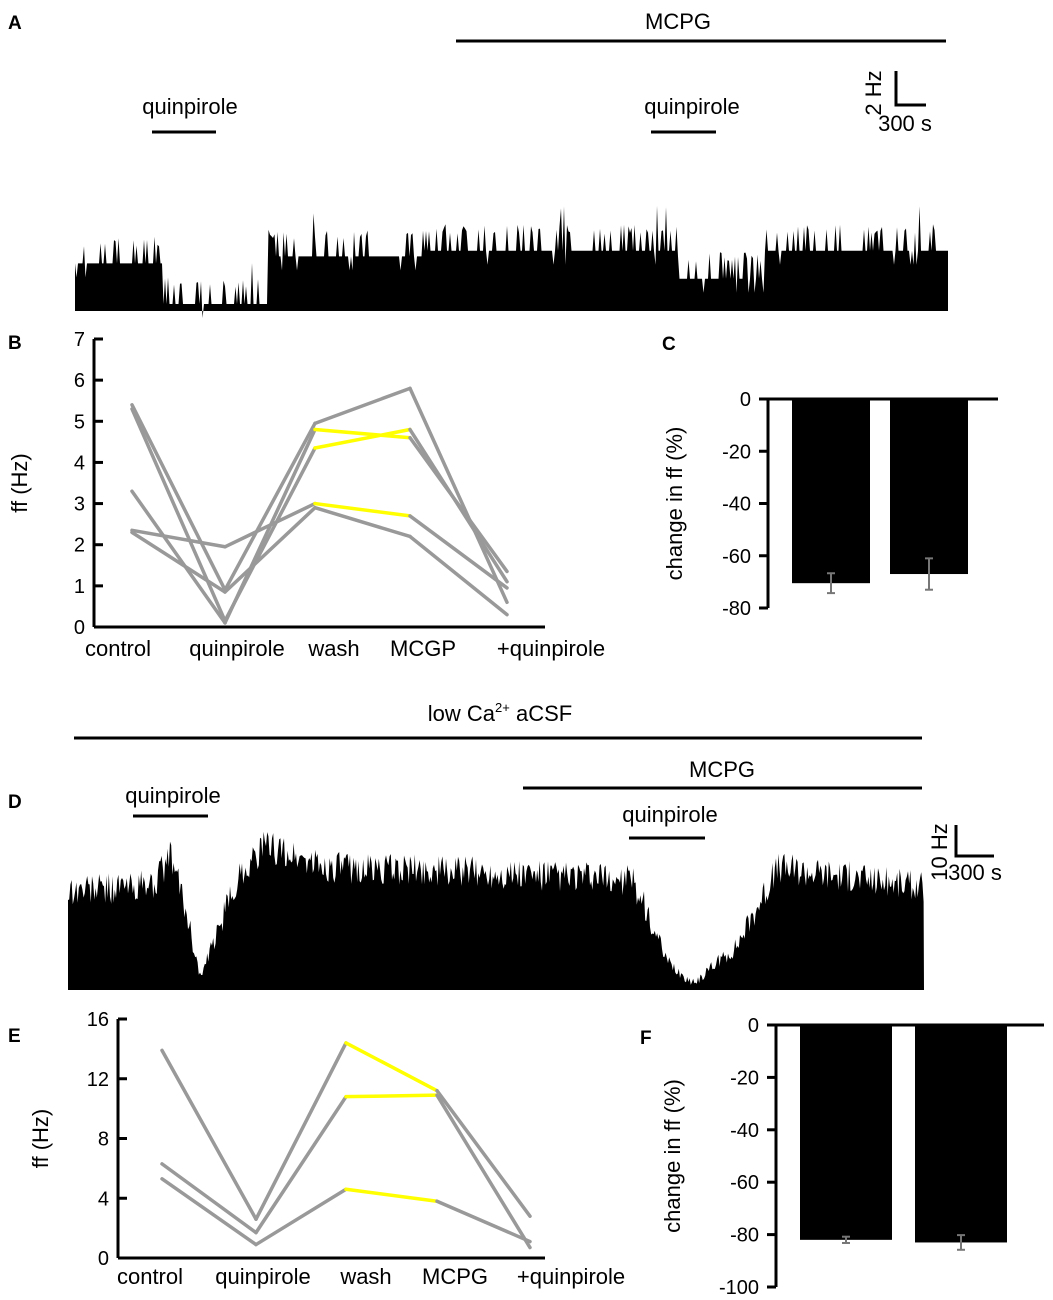 This screenshot has width=1053, height=1300. Describe the element at coordinates (15, 802) in the screenshot. I see `panel-label-d: D` at that location.